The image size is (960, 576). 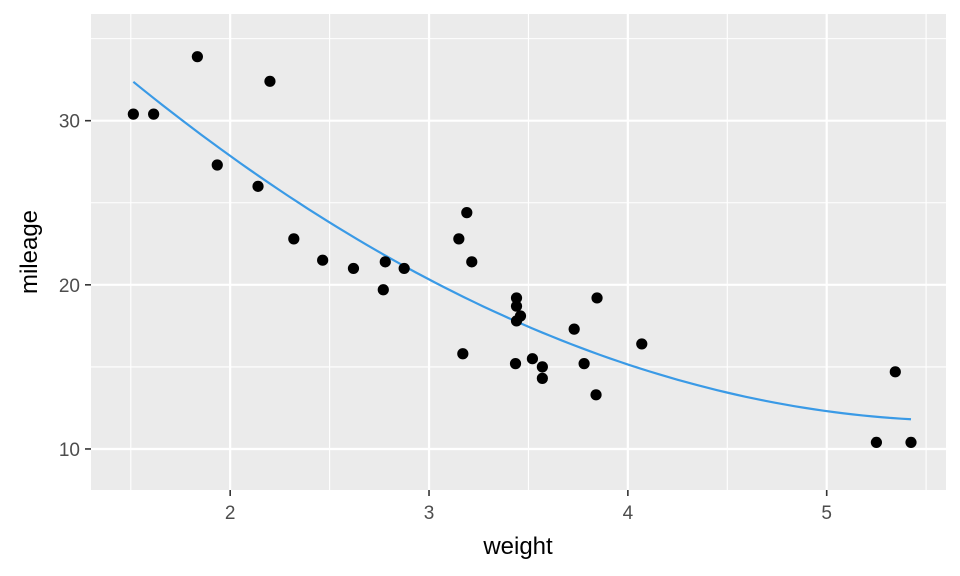 What do you see at coordinates (69, 286) in the screenshot?
I see `y-tick-label: 20` at bounding box center [69, 286].